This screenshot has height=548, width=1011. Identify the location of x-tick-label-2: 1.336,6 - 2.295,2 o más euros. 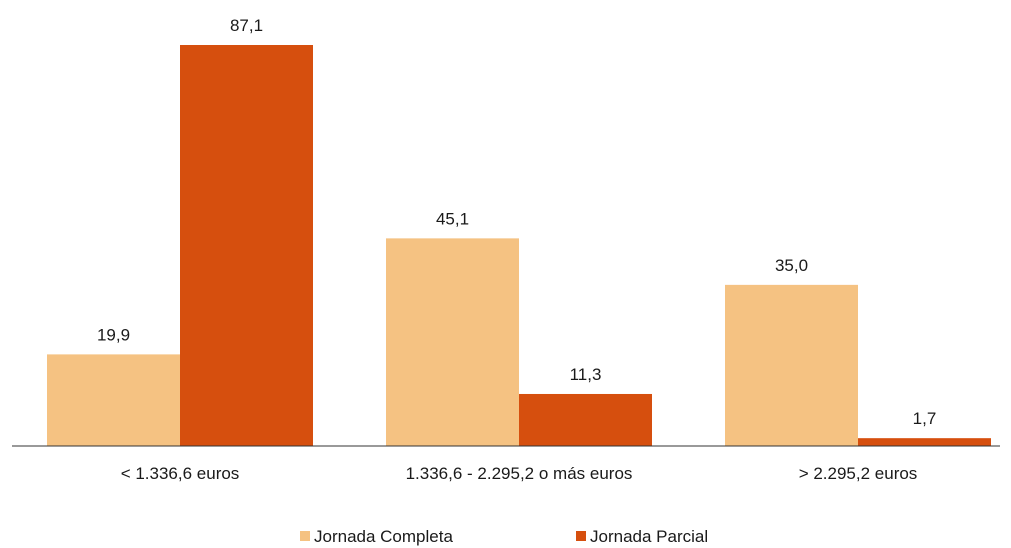
(519, 473).